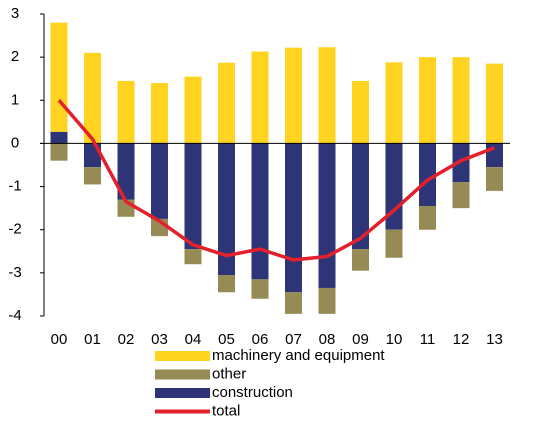 Image resolution: width=536 pixels, height=423 pixels. Describe the element at coordinates (360, 339) in the screenshot. I see `x-tick-label: 09` at that location.